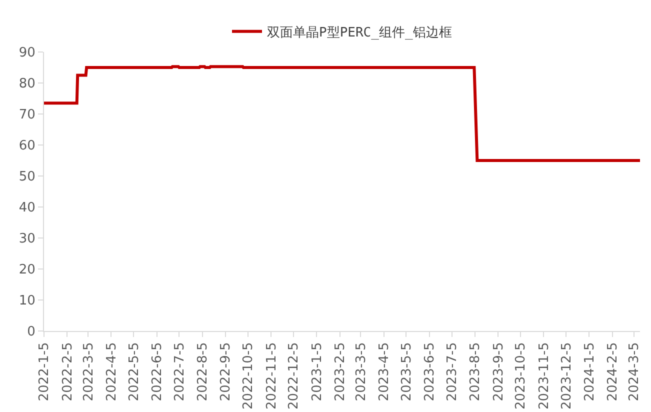 Image resolution: width=651 pixels, height=412 pixels. I want to click on x-tick-label: 2022-1-5, so click(44, 372).